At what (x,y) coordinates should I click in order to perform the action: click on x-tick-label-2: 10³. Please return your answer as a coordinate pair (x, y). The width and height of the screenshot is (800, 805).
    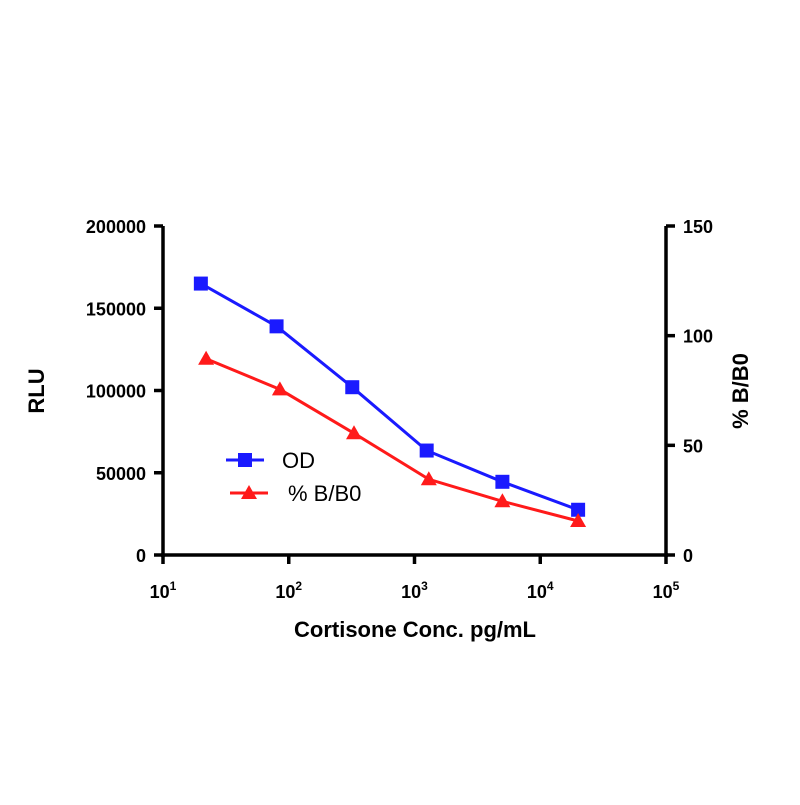
    Looking at the image, I should click on (414, 590).